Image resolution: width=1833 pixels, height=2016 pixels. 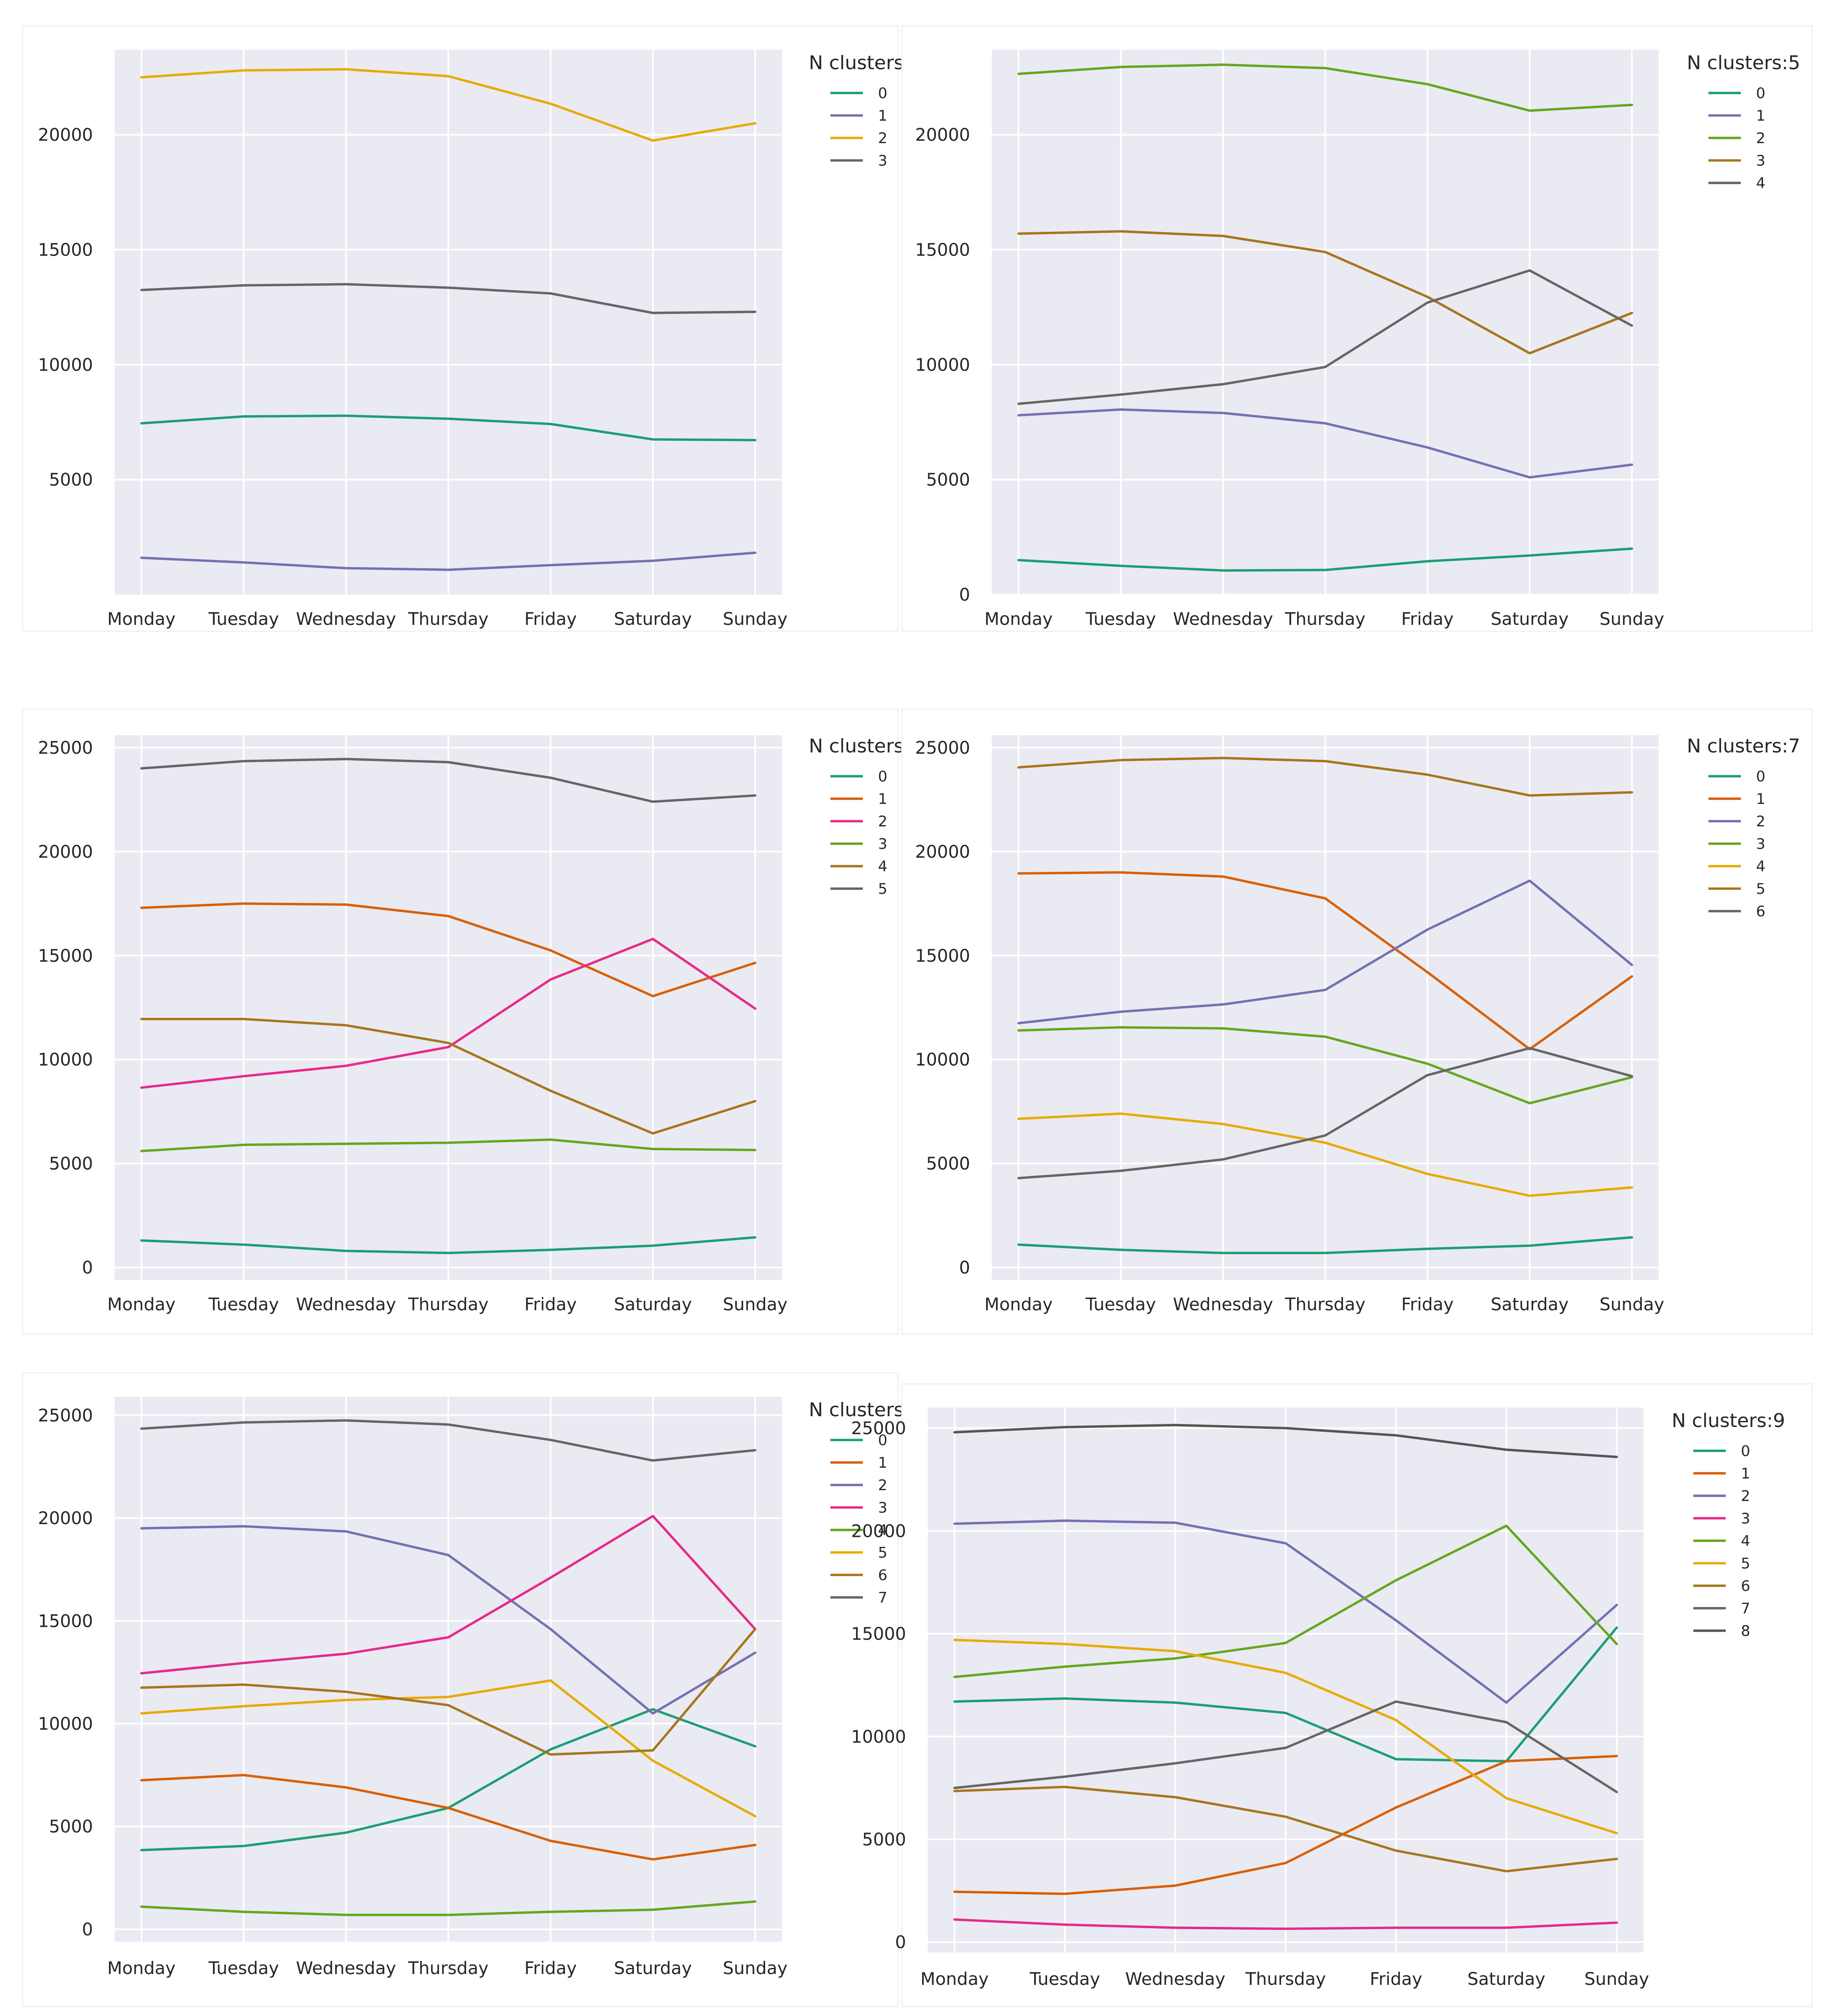 I want to click on legend-label-3: 3, so click(x=883, y=844).